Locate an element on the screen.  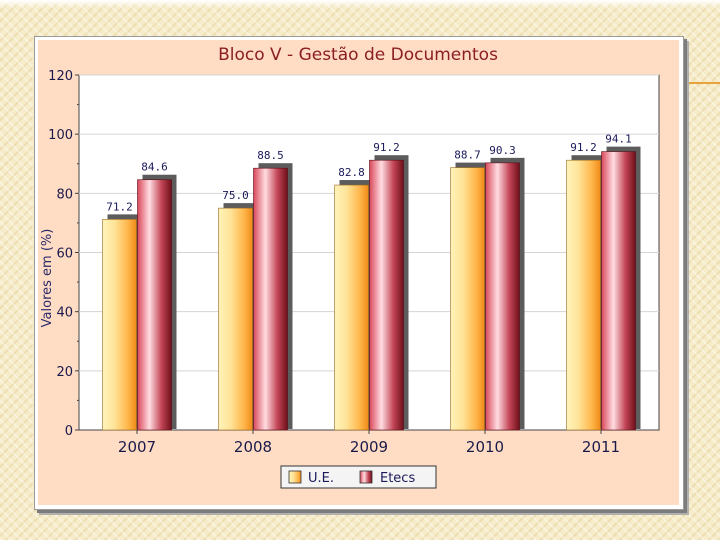
bar-etecs-2011 is located at coordinates (618, 291).